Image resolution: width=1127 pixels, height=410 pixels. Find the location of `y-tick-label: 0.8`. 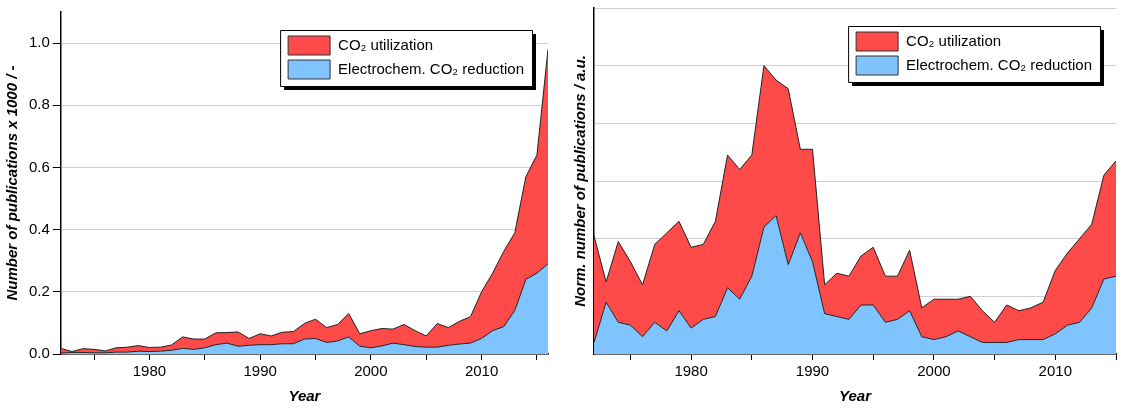

y-tick-label: 0.8 is located at coordinates (39, 104).